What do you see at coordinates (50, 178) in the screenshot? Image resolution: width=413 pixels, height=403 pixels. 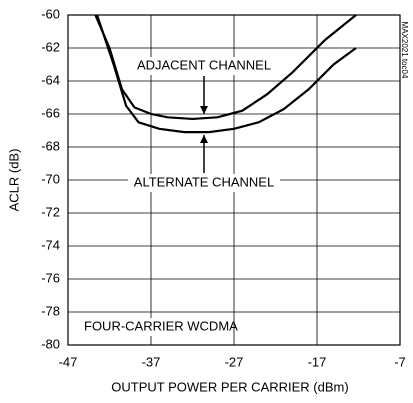 I see `y-tick-label: -70` at bounding box center [50, 178].